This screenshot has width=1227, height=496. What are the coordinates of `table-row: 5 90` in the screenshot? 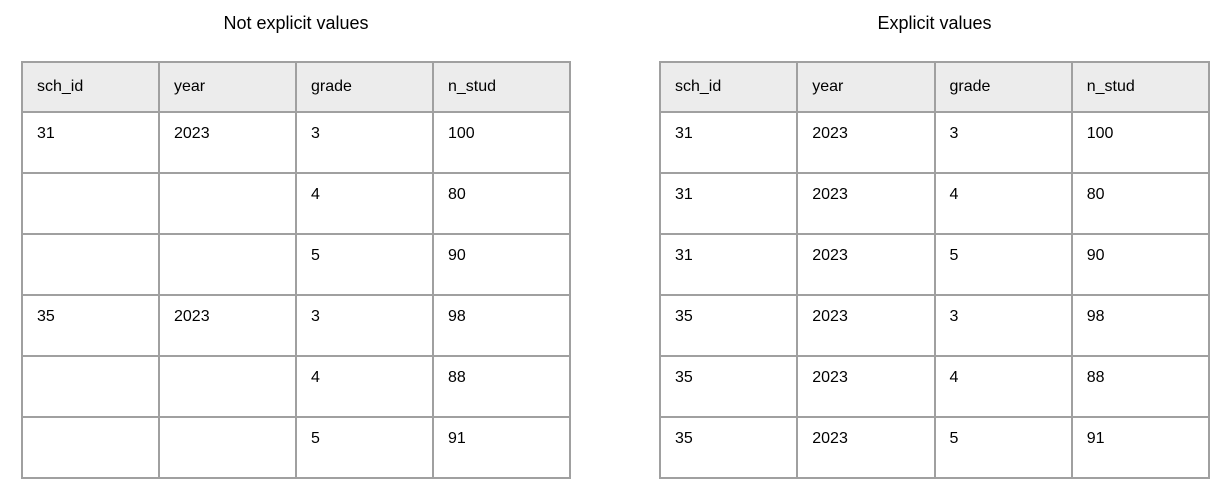 It's located at (296, 264).